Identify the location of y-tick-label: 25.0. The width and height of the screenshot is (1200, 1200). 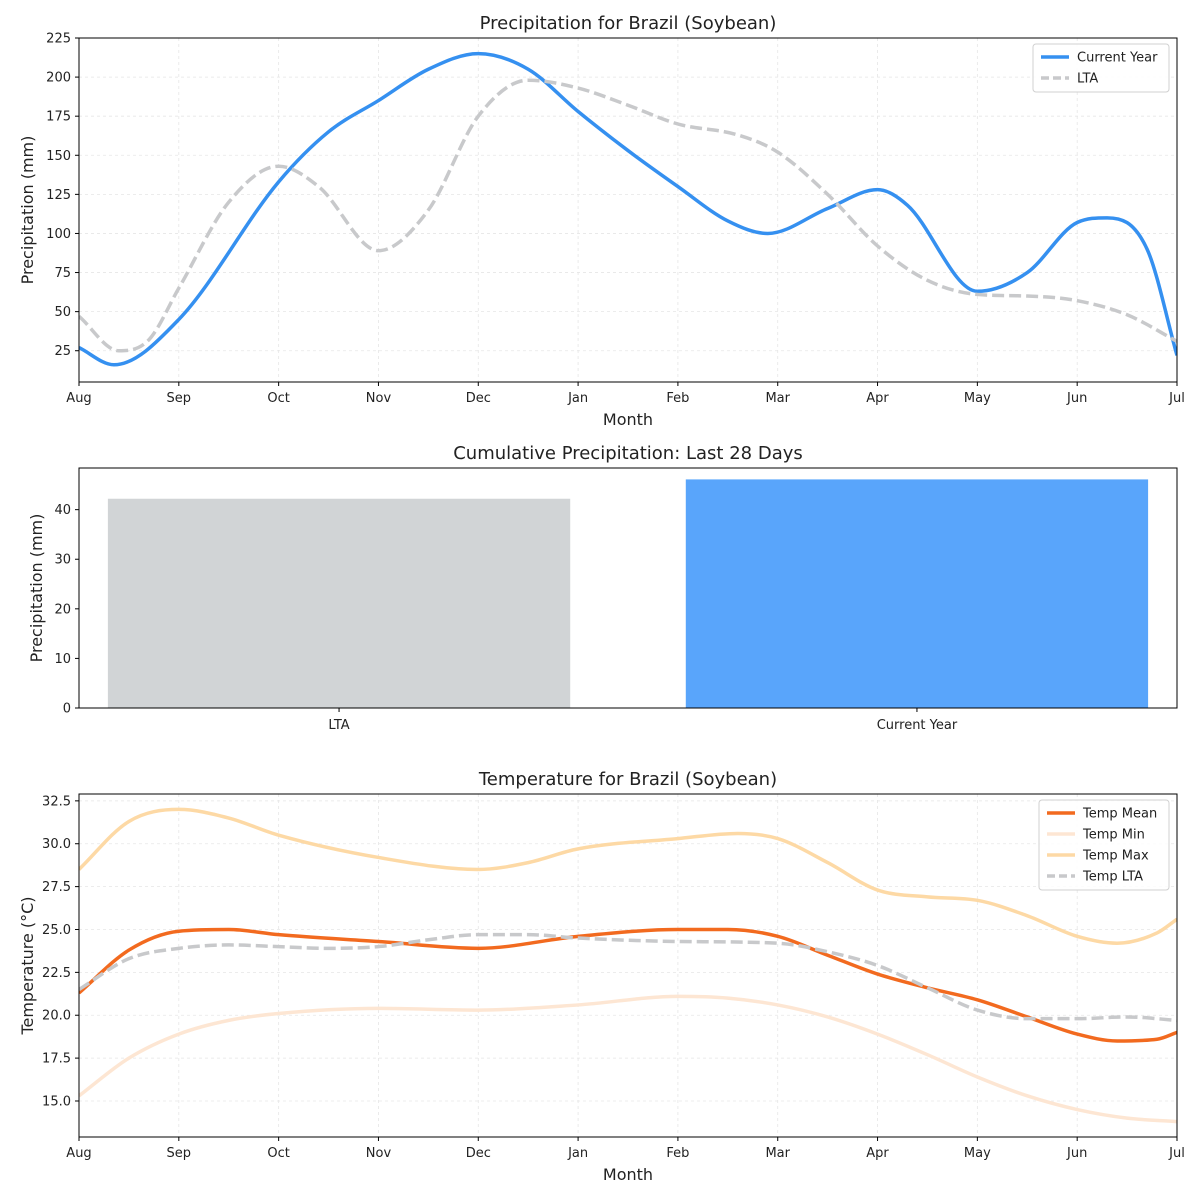
(56, 930).